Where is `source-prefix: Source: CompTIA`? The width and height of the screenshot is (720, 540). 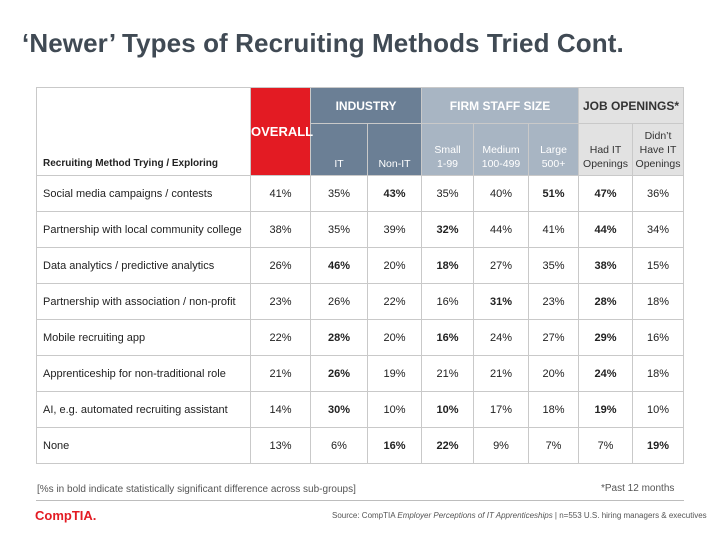 source-prefix: Source: CompTIA is located at coordinates (365, 515).